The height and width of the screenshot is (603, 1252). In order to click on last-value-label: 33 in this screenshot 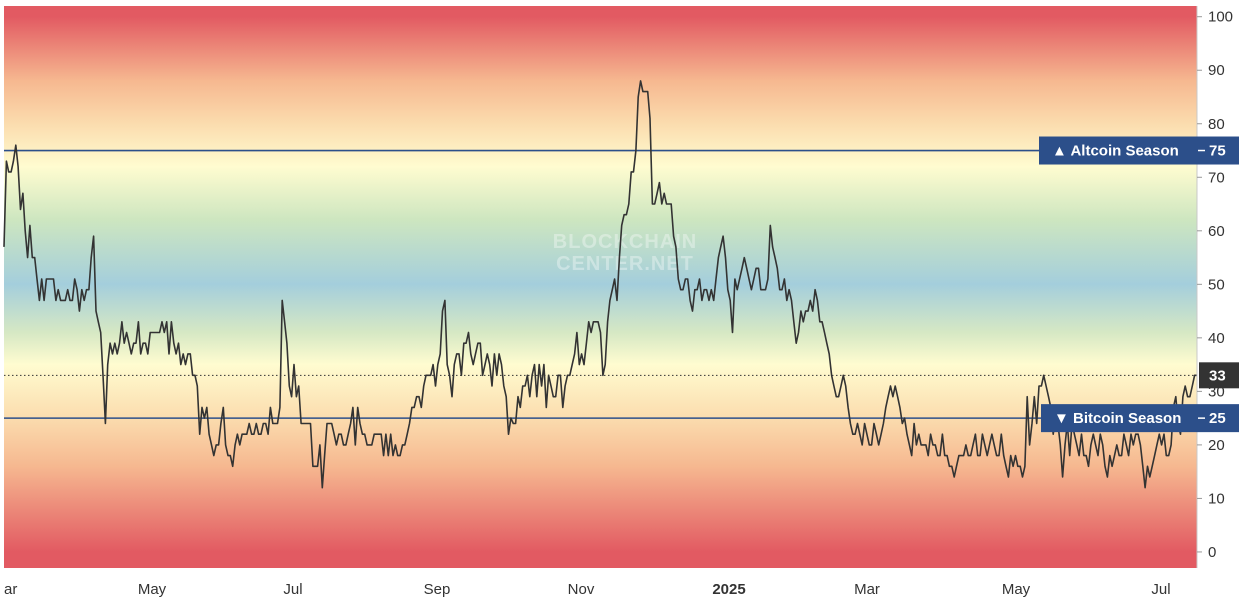, I will do `click(1217, 375)`.